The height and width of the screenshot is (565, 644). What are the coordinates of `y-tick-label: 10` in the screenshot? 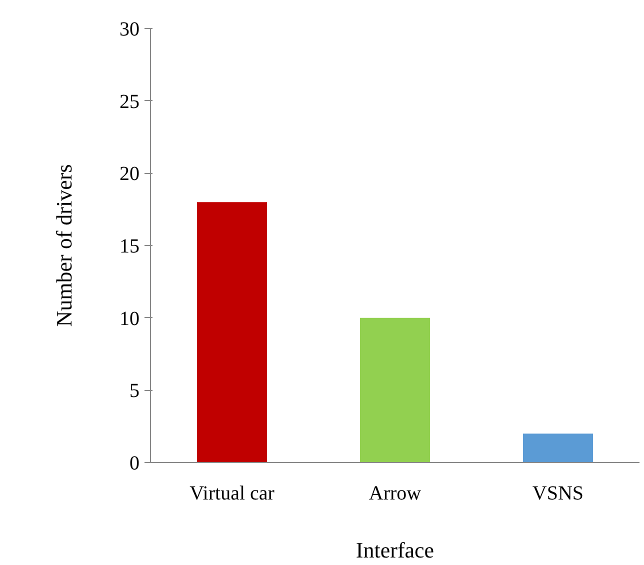 It's located at (130, 319).